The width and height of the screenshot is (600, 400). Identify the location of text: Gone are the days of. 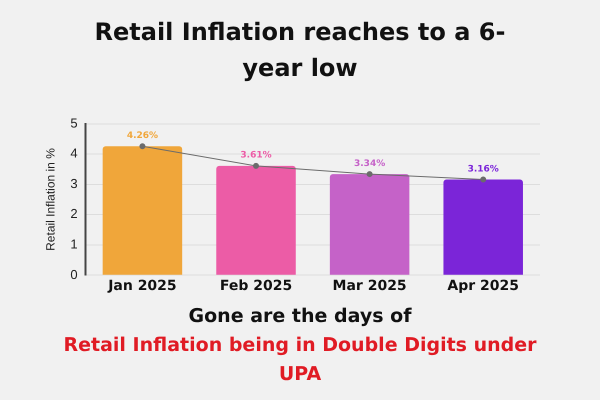
(300, 316).